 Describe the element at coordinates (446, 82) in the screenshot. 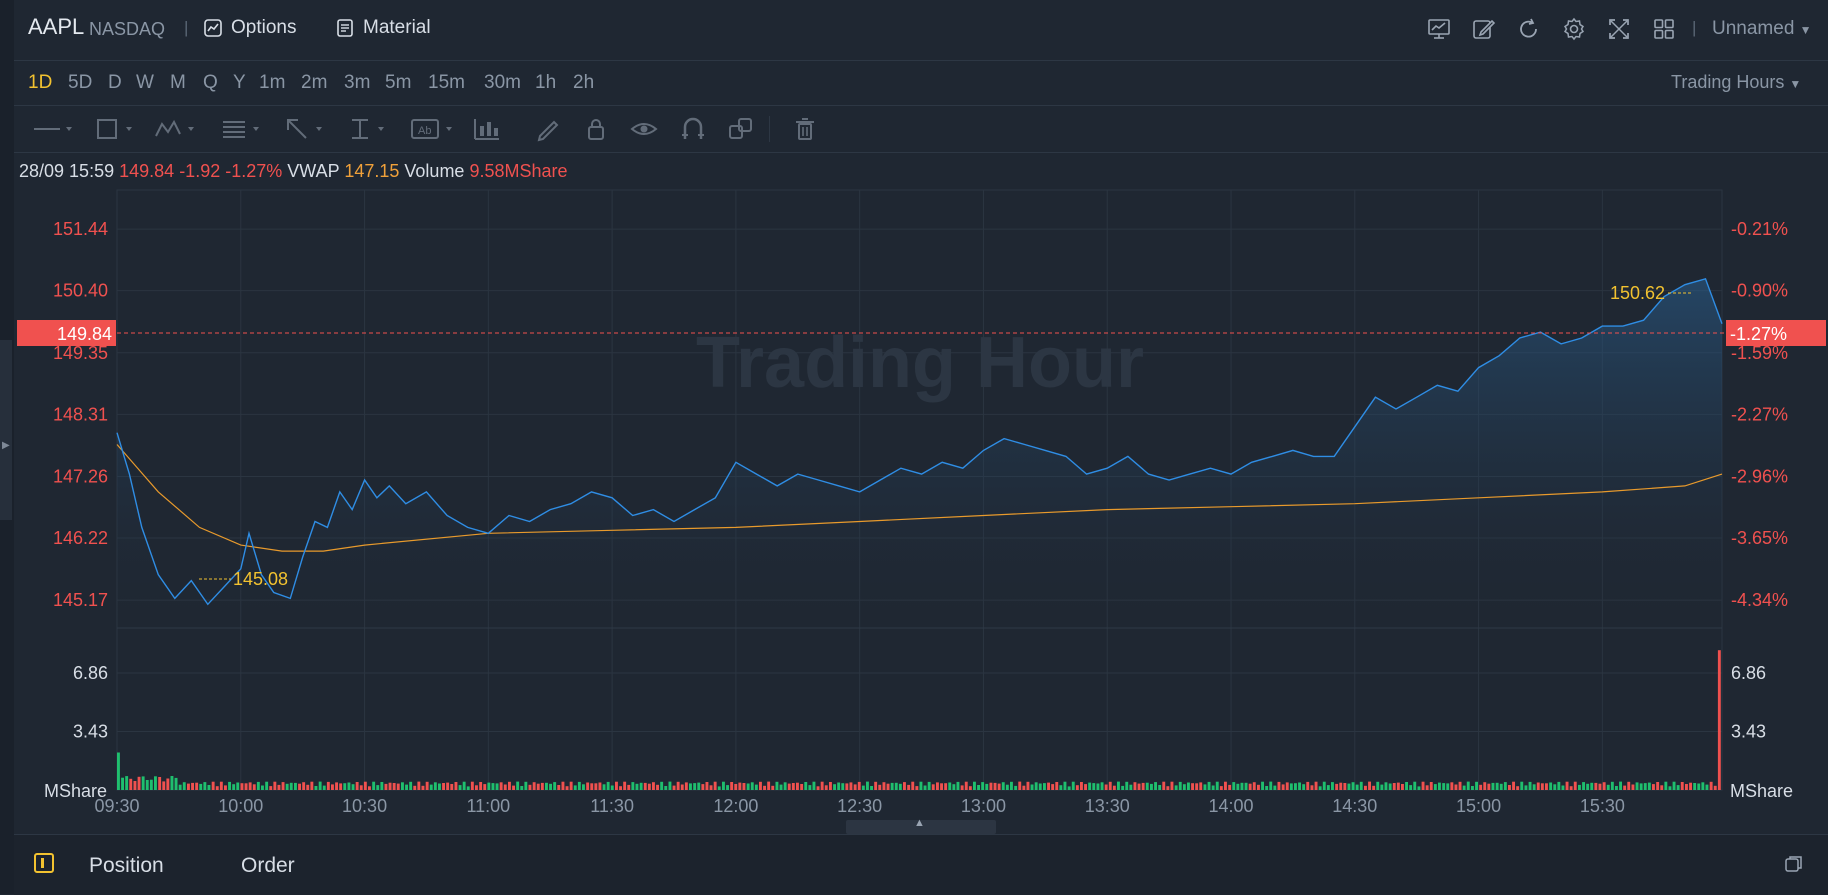

I see `timeframe-15m: 15m` at that location.